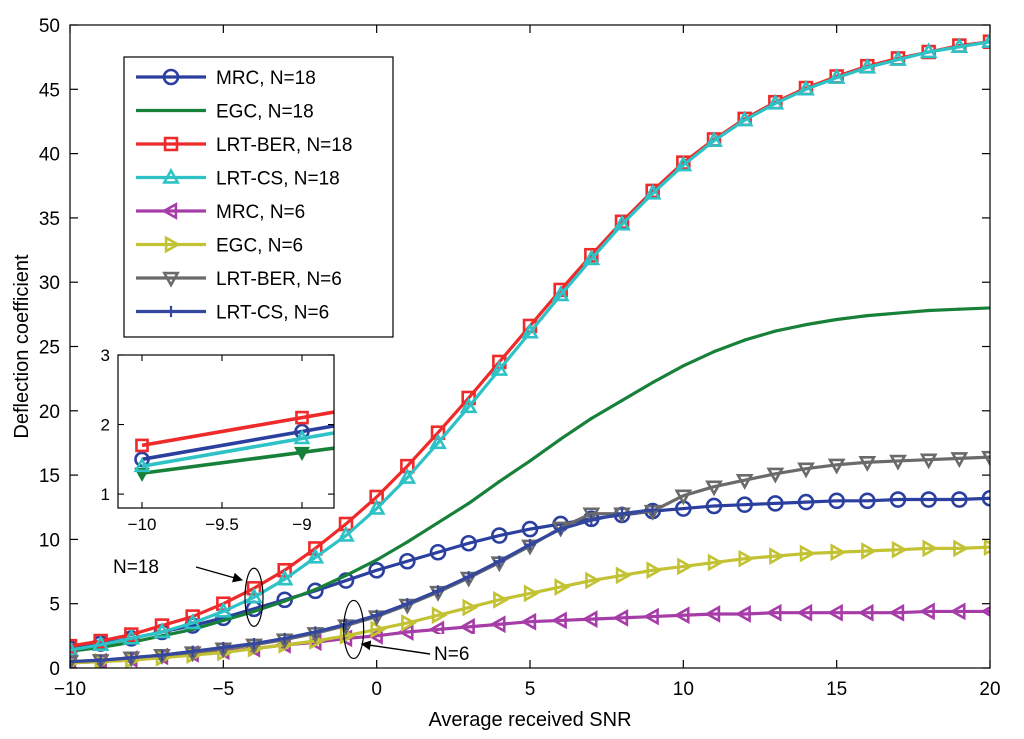 The width and height of the screenshot is (1024, 739). What do you see at coordinates (219, 246) in the screenshot?
I see `legend-entry-egc-n-6: EGC, N=6` at bounding box center [219, 246].